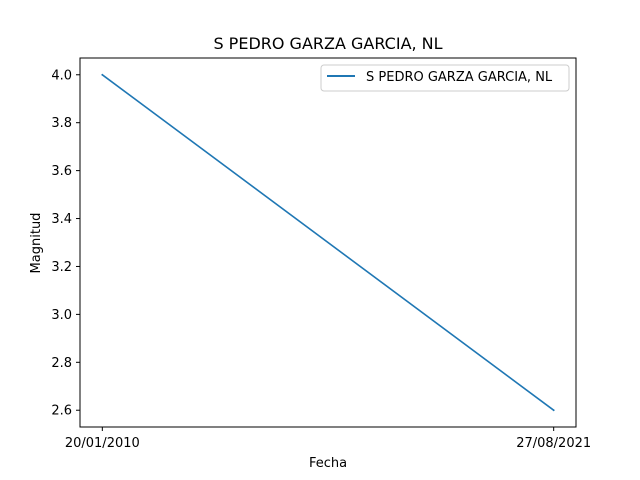 Image resolution: width=640 pixels, height=480 pixels. Describe the element at coordinates (328, 439) in the screenshot. I see `x-axis: 20/01/2010 27/08/2021` at that location.